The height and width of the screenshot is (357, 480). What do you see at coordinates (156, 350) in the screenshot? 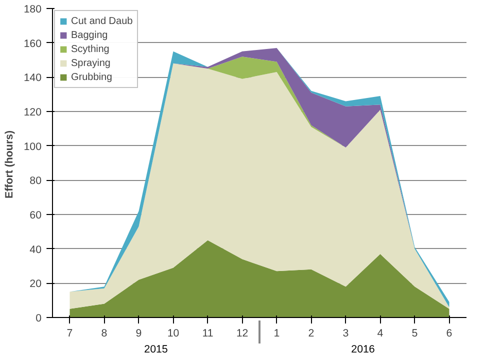
I see `text: 2015` at bounding box center [156, 350].